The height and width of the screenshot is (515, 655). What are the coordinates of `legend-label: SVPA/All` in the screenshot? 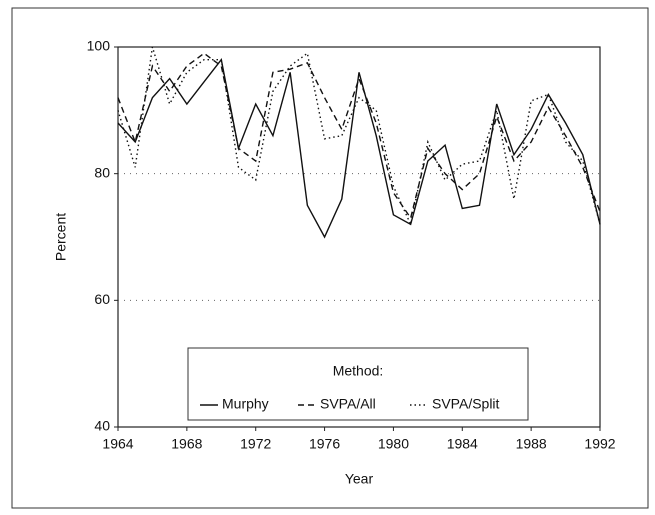 It's located at (348, 404).